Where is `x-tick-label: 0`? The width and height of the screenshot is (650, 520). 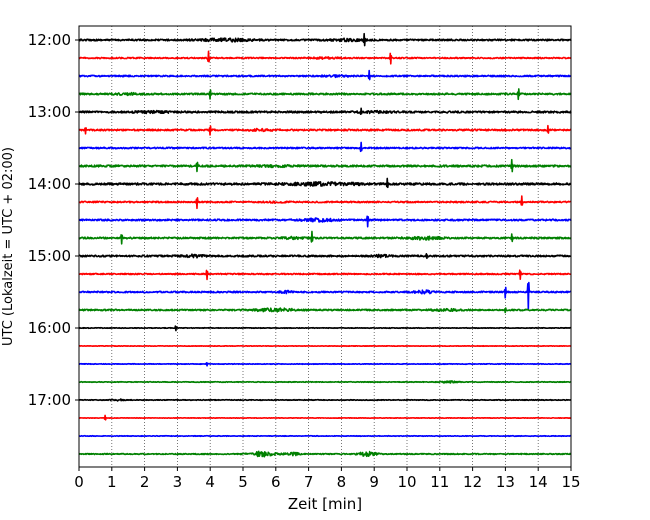 x-tick-label: 0 is located at coordinates (79, 482).